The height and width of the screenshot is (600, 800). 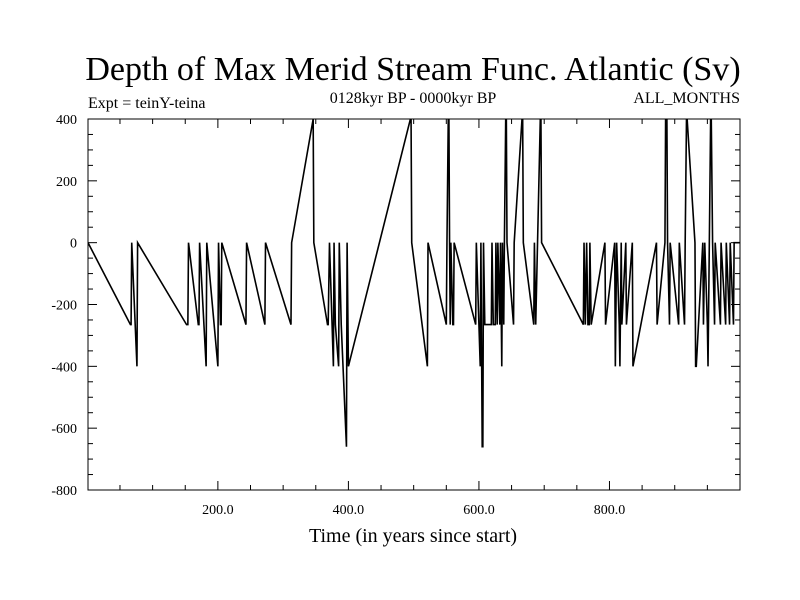 What do you see at coordinates (413, 536) in the screenshot?
I see `x-axis-label: Time (in years since start)` at bounding box center [413, 536].